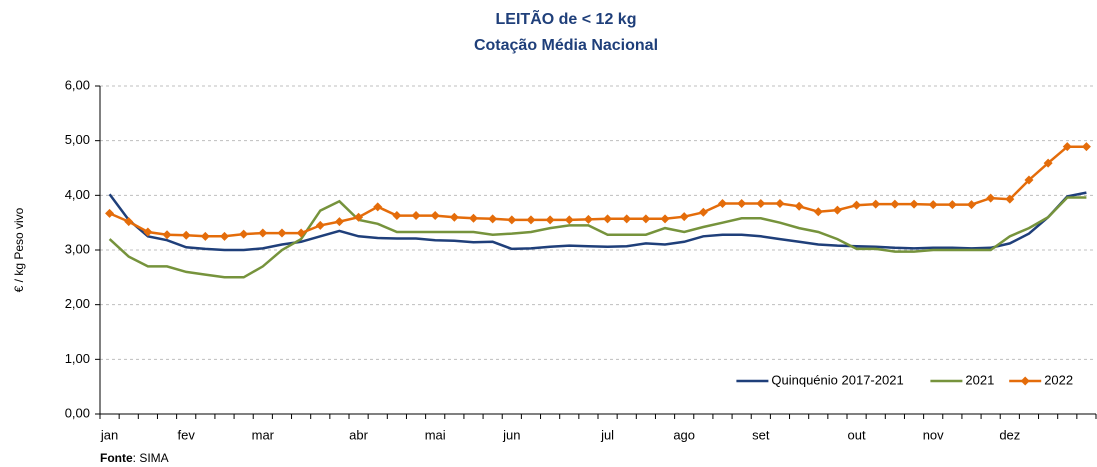  What do you see at coordinates (761, 434) in the screenshot?
I see `x-tick-label: set` at bounding box center [761, 434].